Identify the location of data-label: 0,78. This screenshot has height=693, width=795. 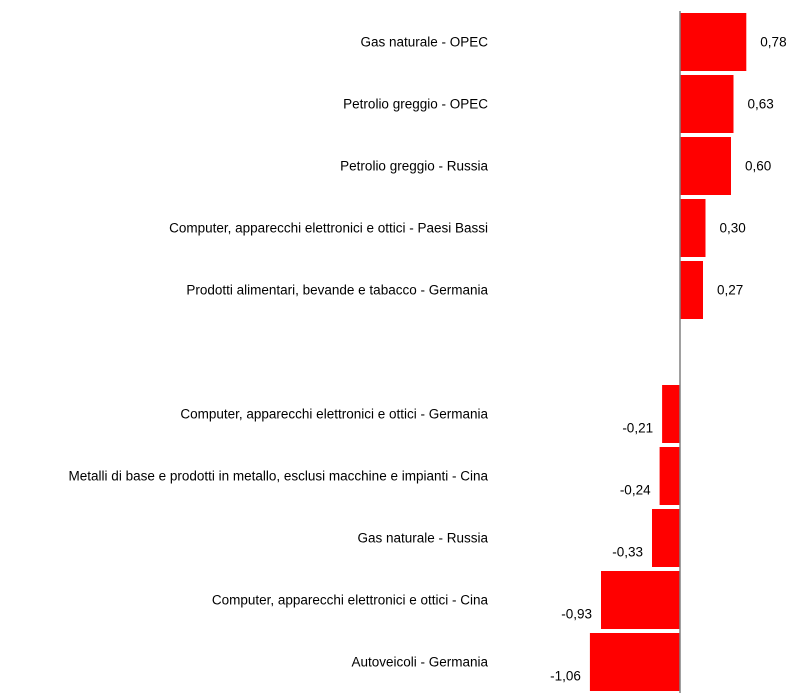
(773, 42).